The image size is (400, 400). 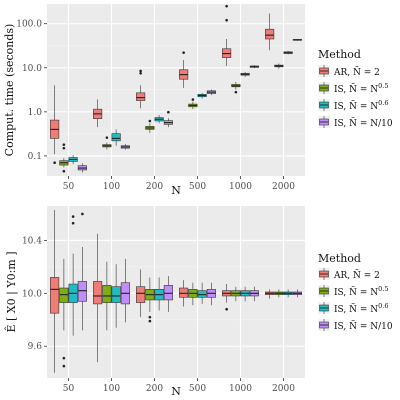 I want to click on box-ar-n200, so click(x=141, y=293).